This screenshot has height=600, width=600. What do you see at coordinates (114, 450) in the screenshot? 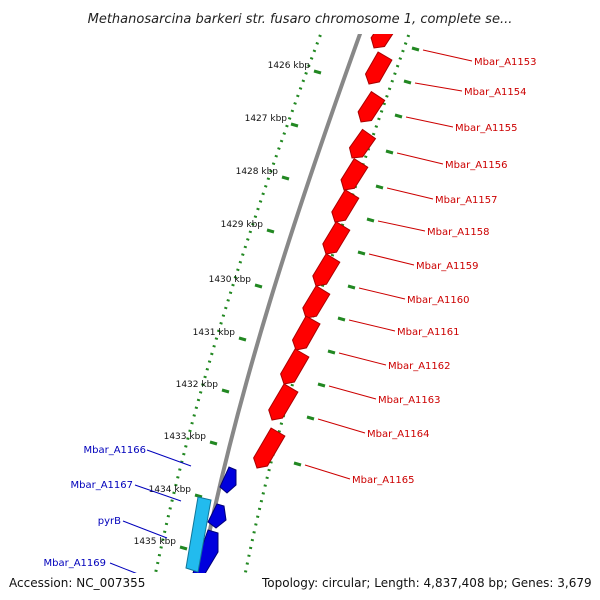
I see `gene-label-mbar_a1166: Mbar_A1166` at bounding box center [114, 450].